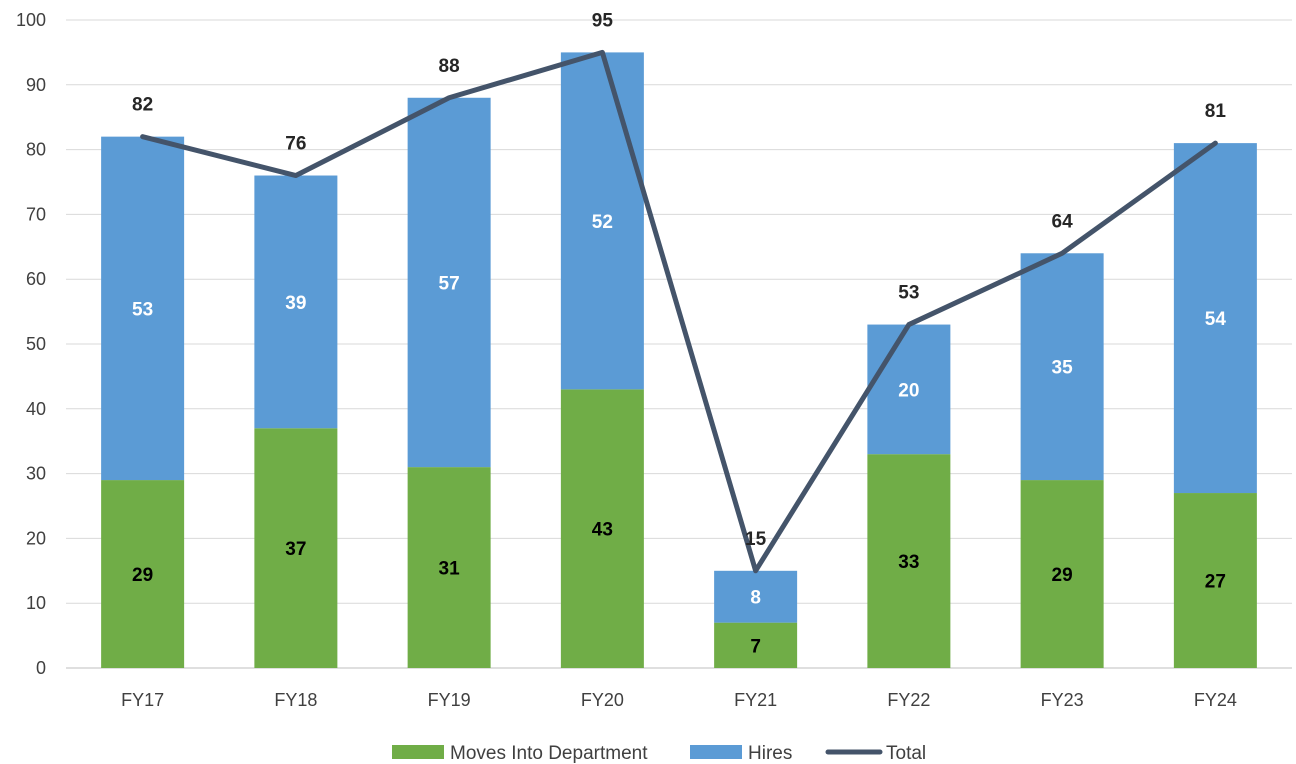  I want to click on x-tick-label: FY19, so click(449, 700).